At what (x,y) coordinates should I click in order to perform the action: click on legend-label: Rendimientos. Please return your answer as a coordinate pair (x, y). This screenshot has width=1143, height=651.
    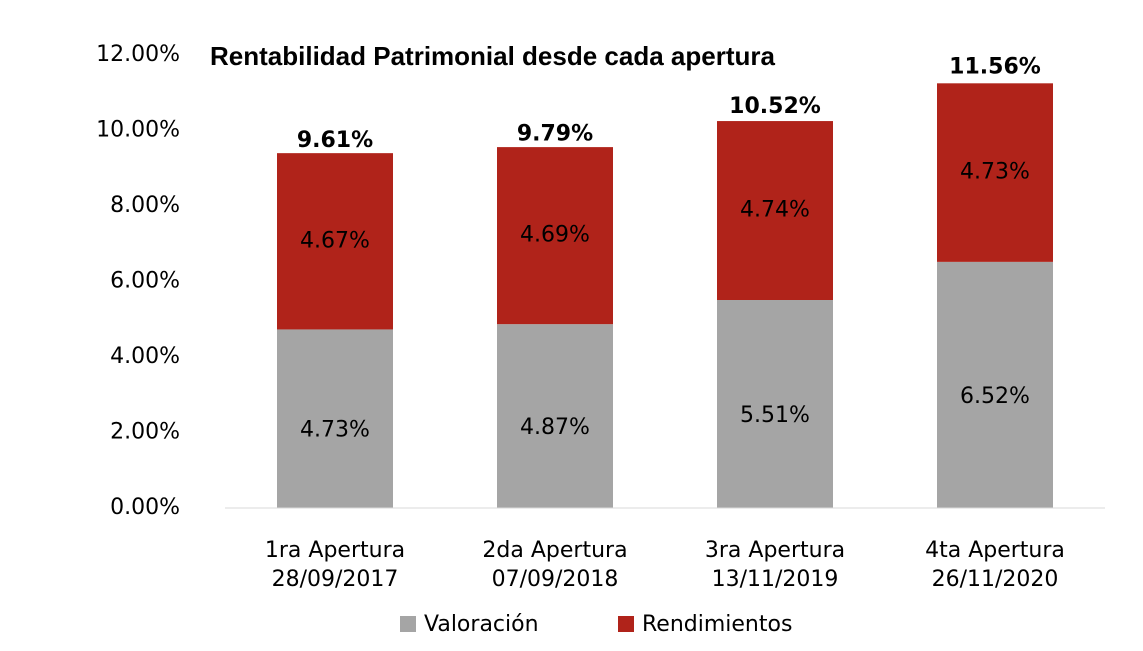
    Looking at the image, I should click on (717, 624).